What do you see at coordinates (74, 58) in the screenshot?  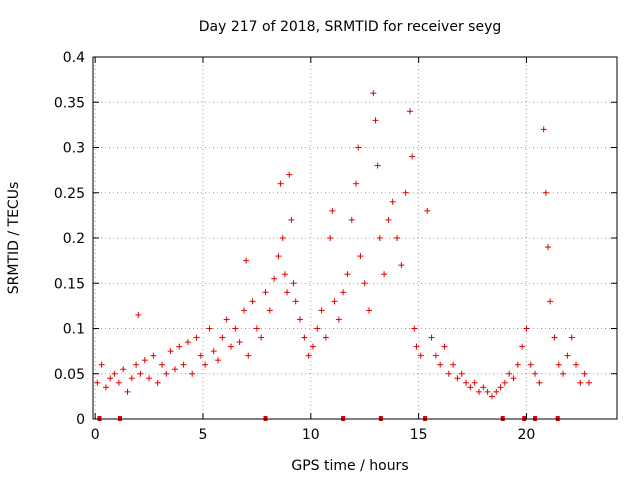 I see `y-tick-label: 0.4` at bounding box center [74, 58].